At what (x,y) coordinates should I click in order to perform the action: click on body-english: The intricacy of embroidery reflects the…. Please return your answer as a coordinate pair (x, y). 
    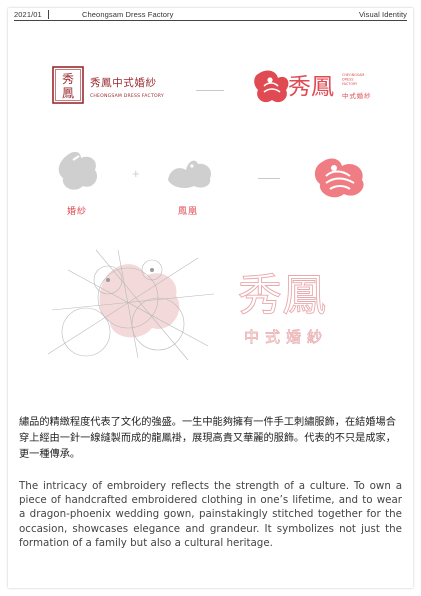
    Looking at the image, I should click on (210, 514).